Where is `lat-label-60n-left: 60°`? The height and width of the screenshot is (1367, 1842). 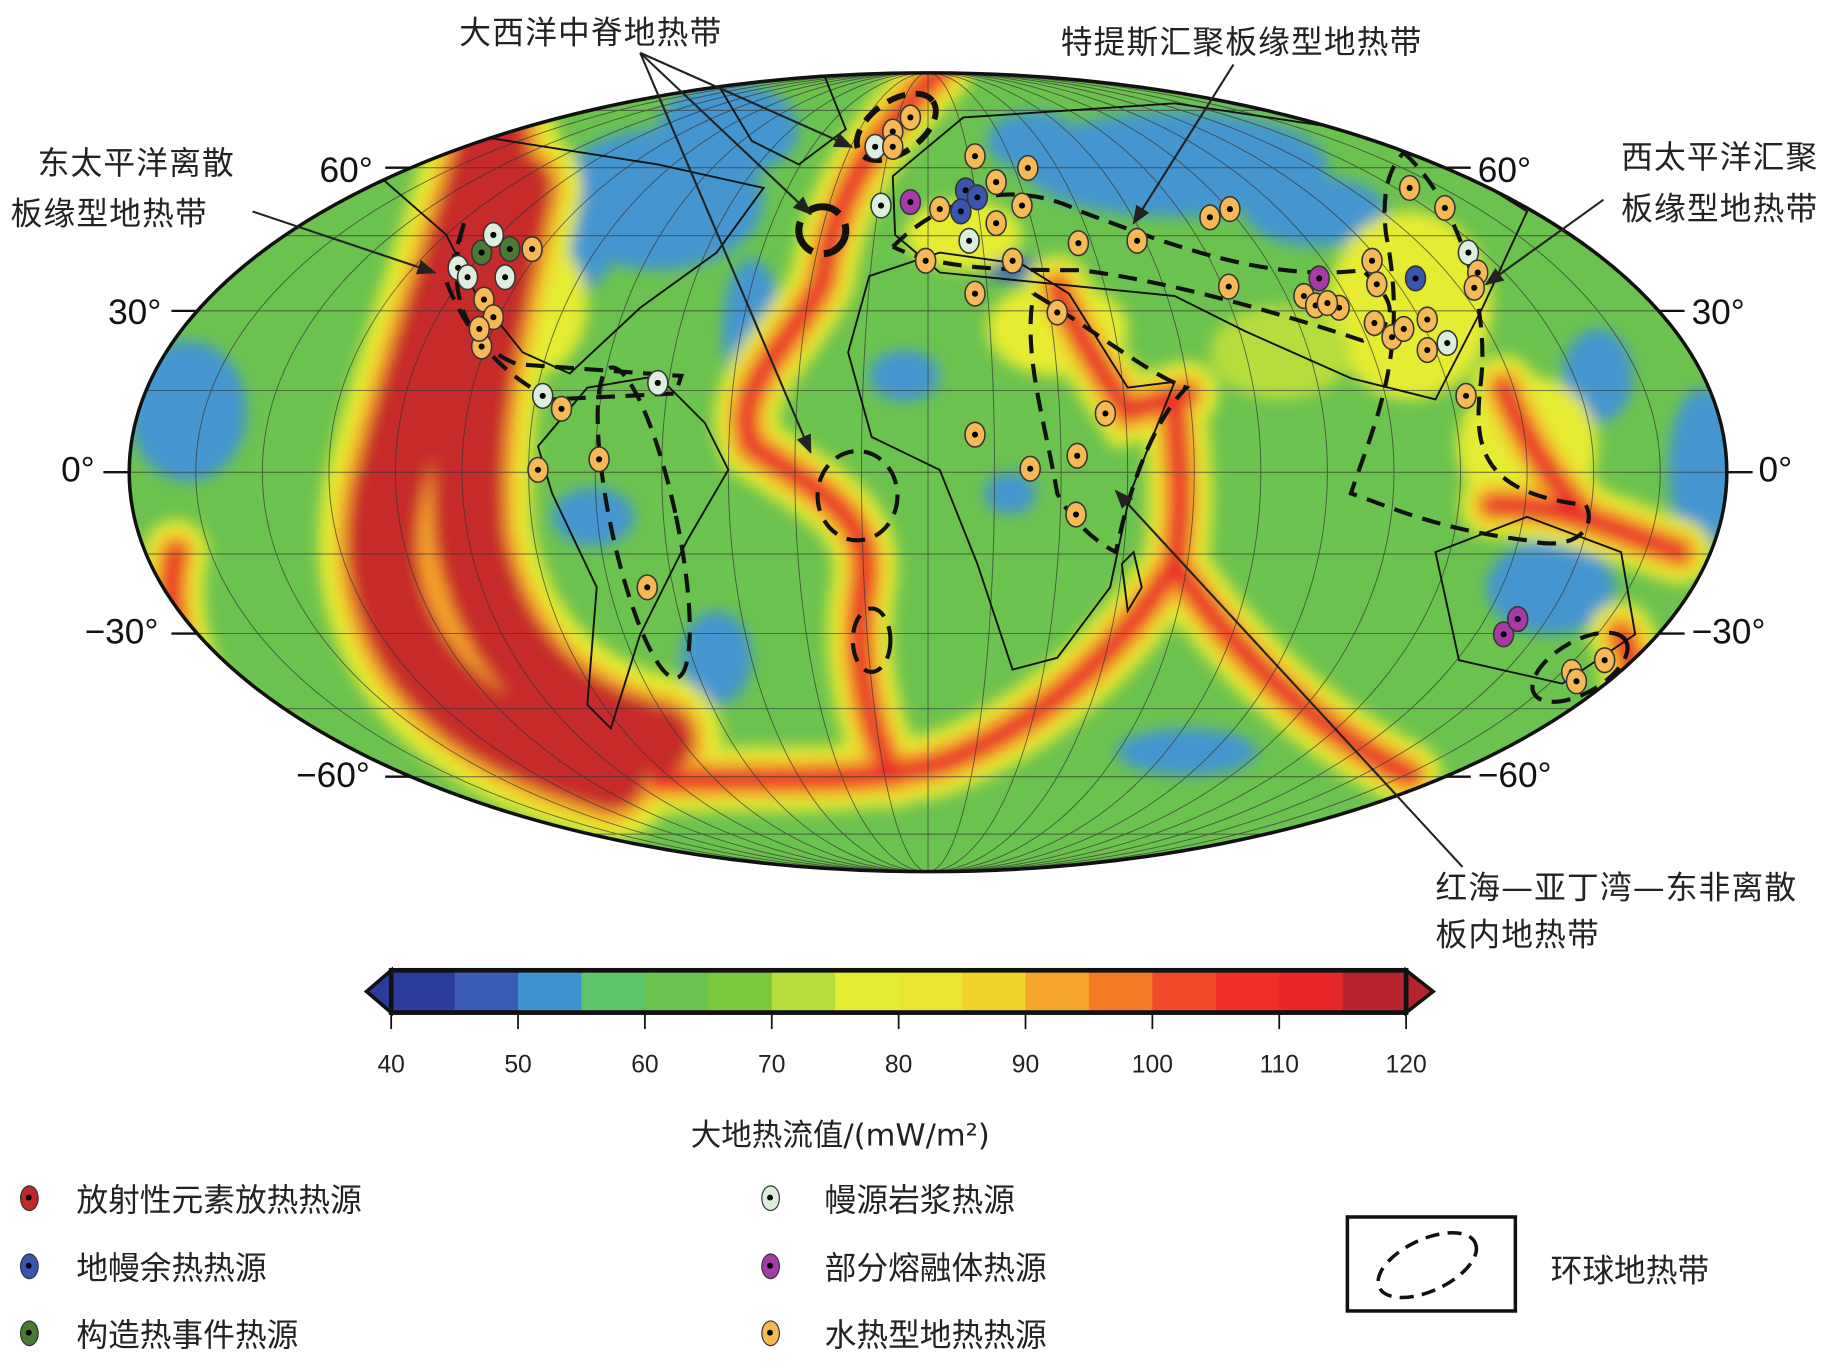 lat-label-60n-left: 60° is located at coordinates (346, 171).